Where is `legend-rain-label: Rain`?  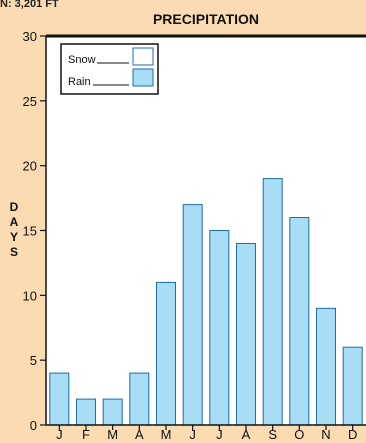 legend-rain-label: Rain is located at coordinates (79, 82).